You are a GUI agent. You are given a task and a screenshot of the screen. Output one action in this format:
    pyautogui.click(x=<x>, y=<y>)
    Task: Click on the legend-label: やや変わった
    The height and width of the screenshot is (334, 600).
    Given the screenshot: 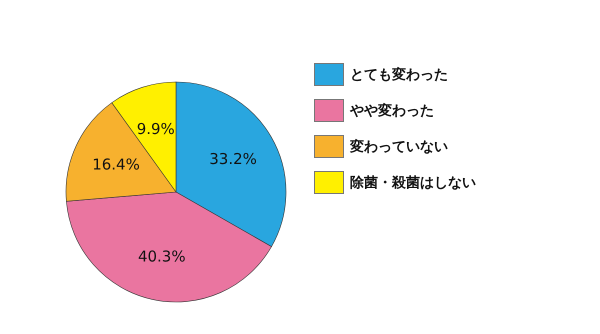 What is the action you would take?
    pyautogui.click(x=392, y=111)
    